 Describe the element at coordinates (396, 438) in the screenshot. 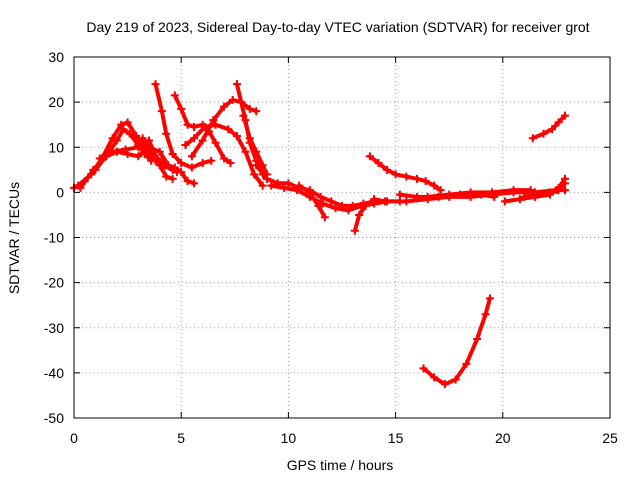

I see `x-tick-label: 15` at that location.